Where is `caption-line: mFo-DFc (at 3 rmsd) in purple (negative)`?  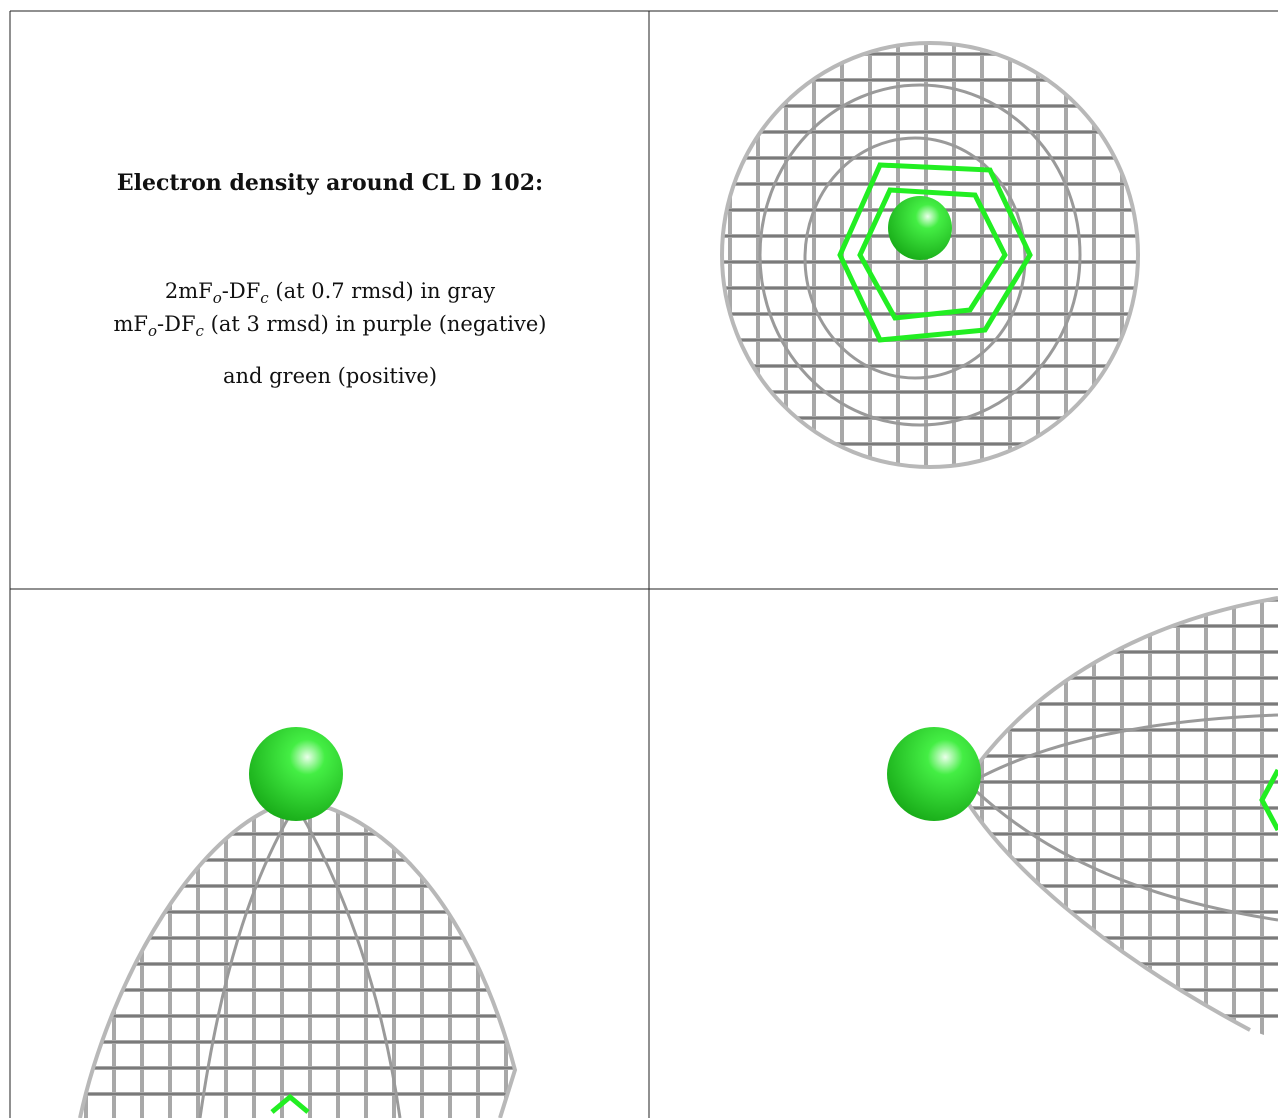
caption-line: mFo-DFc (at 3 rmsd) in purple (negative) is located at coordinates (330, 326).